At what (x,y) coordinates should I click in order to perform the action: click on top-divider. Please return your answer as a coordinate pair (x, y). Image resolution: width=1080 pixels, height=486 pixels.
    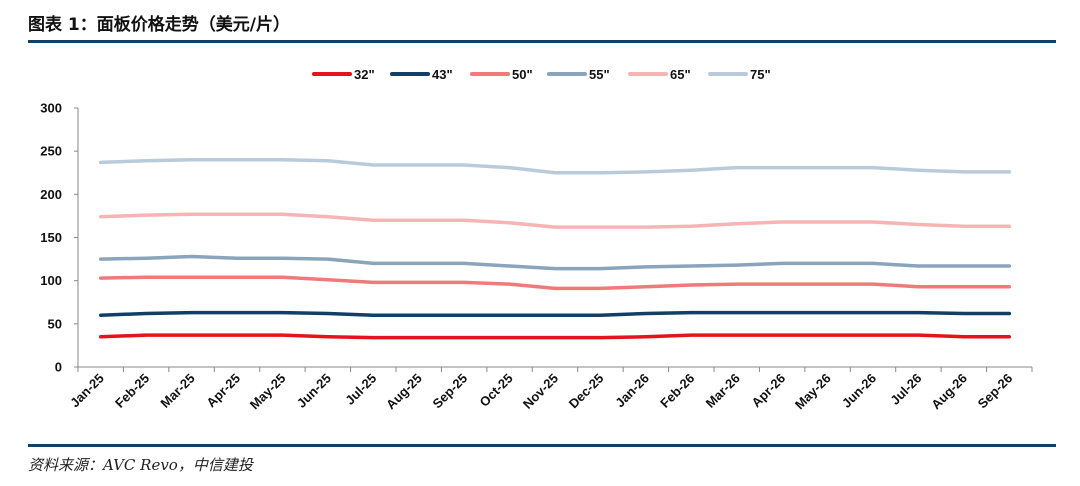
    Looking at the image, I should click on (542, 41).